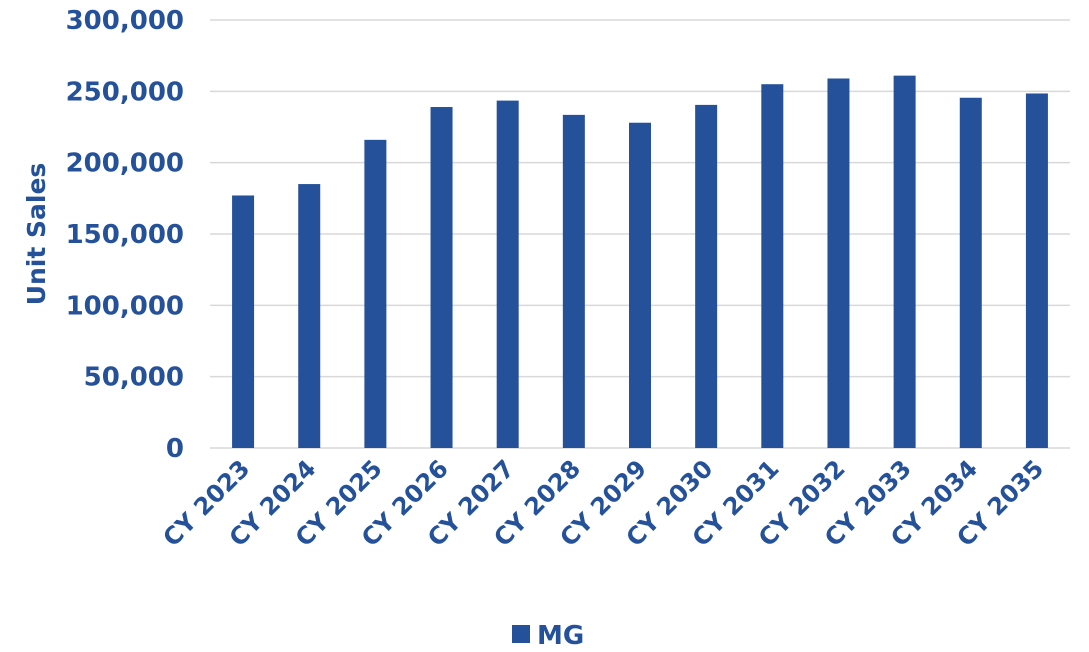 Image resolution: width=1089 pixels, height=652 pixels. I want to click on legend-swatch, so click(521, 634).